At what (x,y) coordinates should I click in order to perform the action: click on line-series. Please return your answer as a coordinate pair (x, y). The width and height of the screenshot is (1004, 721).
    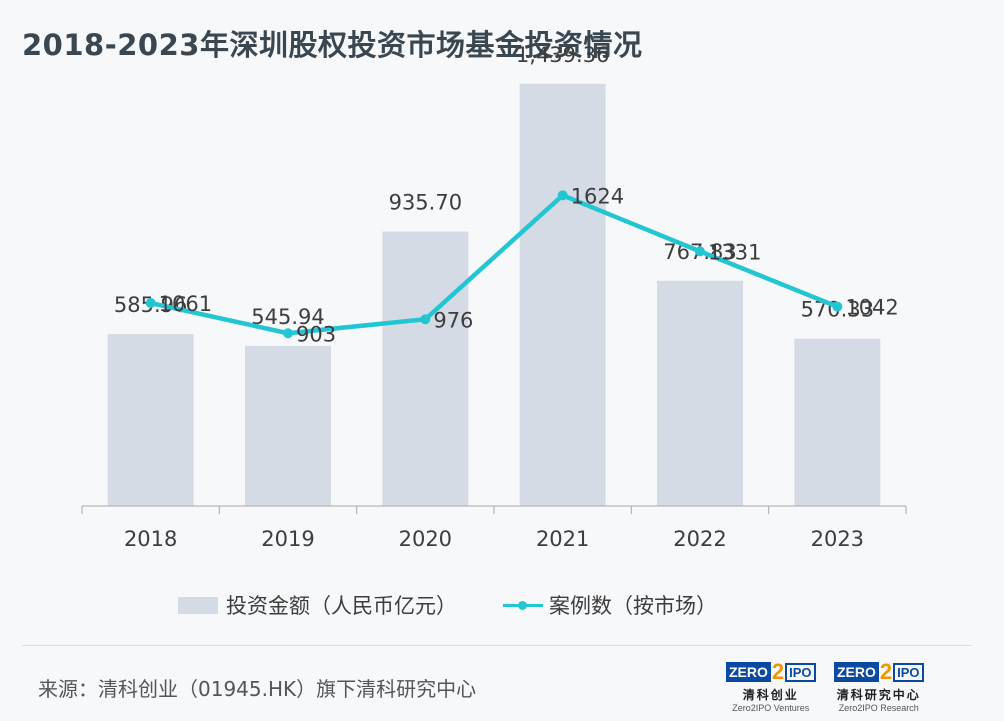
    Looking at the image, I should click on (494, 264).